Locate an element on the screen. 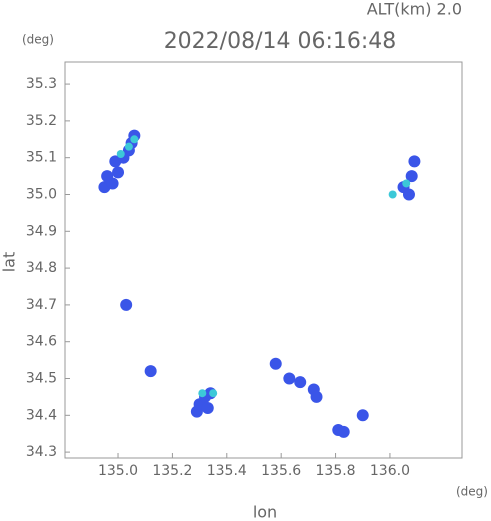 This screenshot has width=491, height=521. y-tick-label: 35.0 is located at coordinates (41, 194).